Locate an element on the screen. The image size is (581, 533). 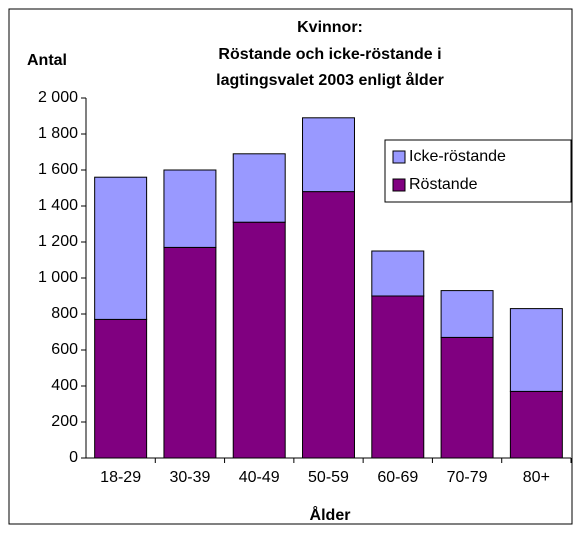
y-axis-label: Antal is located at coordinates (47, 60).